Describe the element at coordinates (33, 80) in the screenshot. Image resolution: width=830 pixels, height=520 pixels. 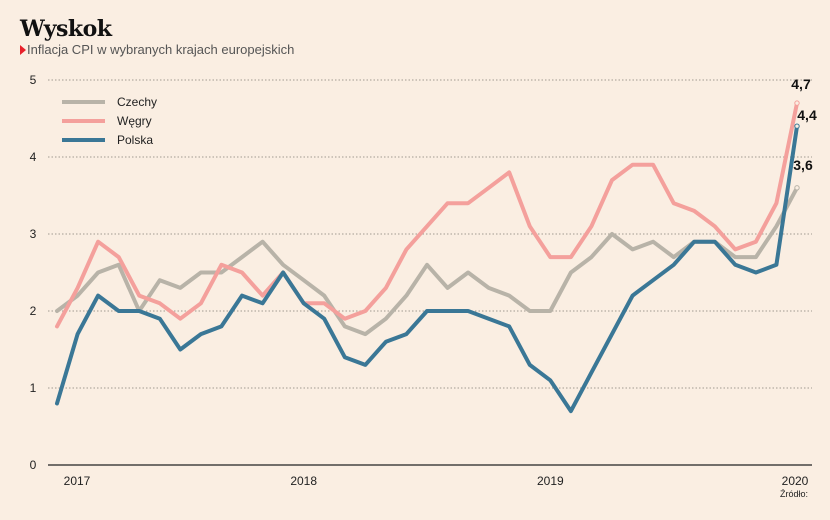
I see `y-tick-label: 5` at that location.